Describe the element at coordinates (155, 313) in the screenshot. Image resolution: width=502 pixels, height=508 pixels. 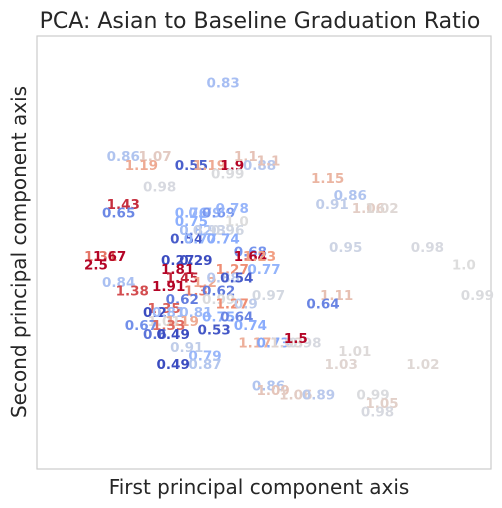
I see `point-label: 0.2` at that location.